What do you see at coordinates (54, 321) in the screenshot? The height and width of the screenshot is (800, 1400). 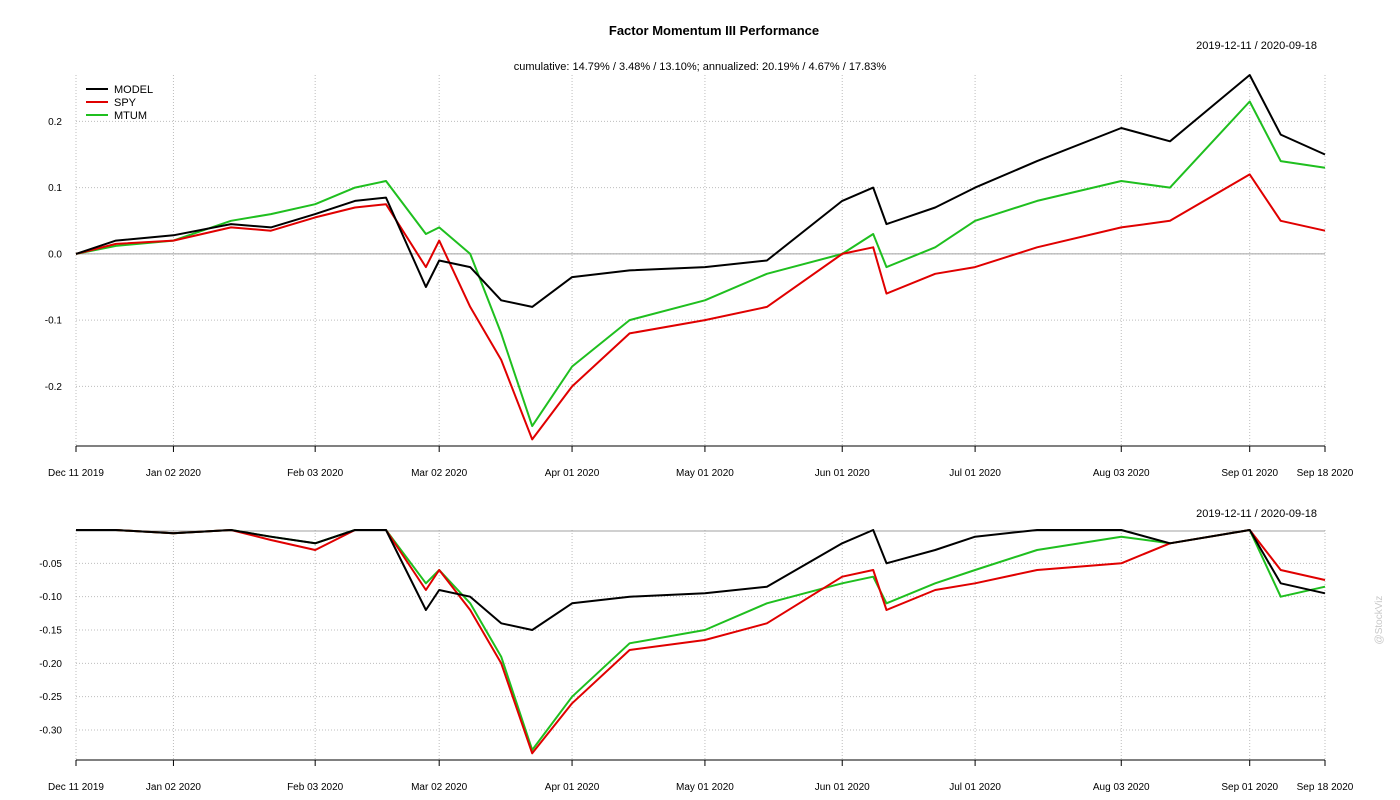 I see `y-tick-label: -0.1` at bounding box center [54, 321].